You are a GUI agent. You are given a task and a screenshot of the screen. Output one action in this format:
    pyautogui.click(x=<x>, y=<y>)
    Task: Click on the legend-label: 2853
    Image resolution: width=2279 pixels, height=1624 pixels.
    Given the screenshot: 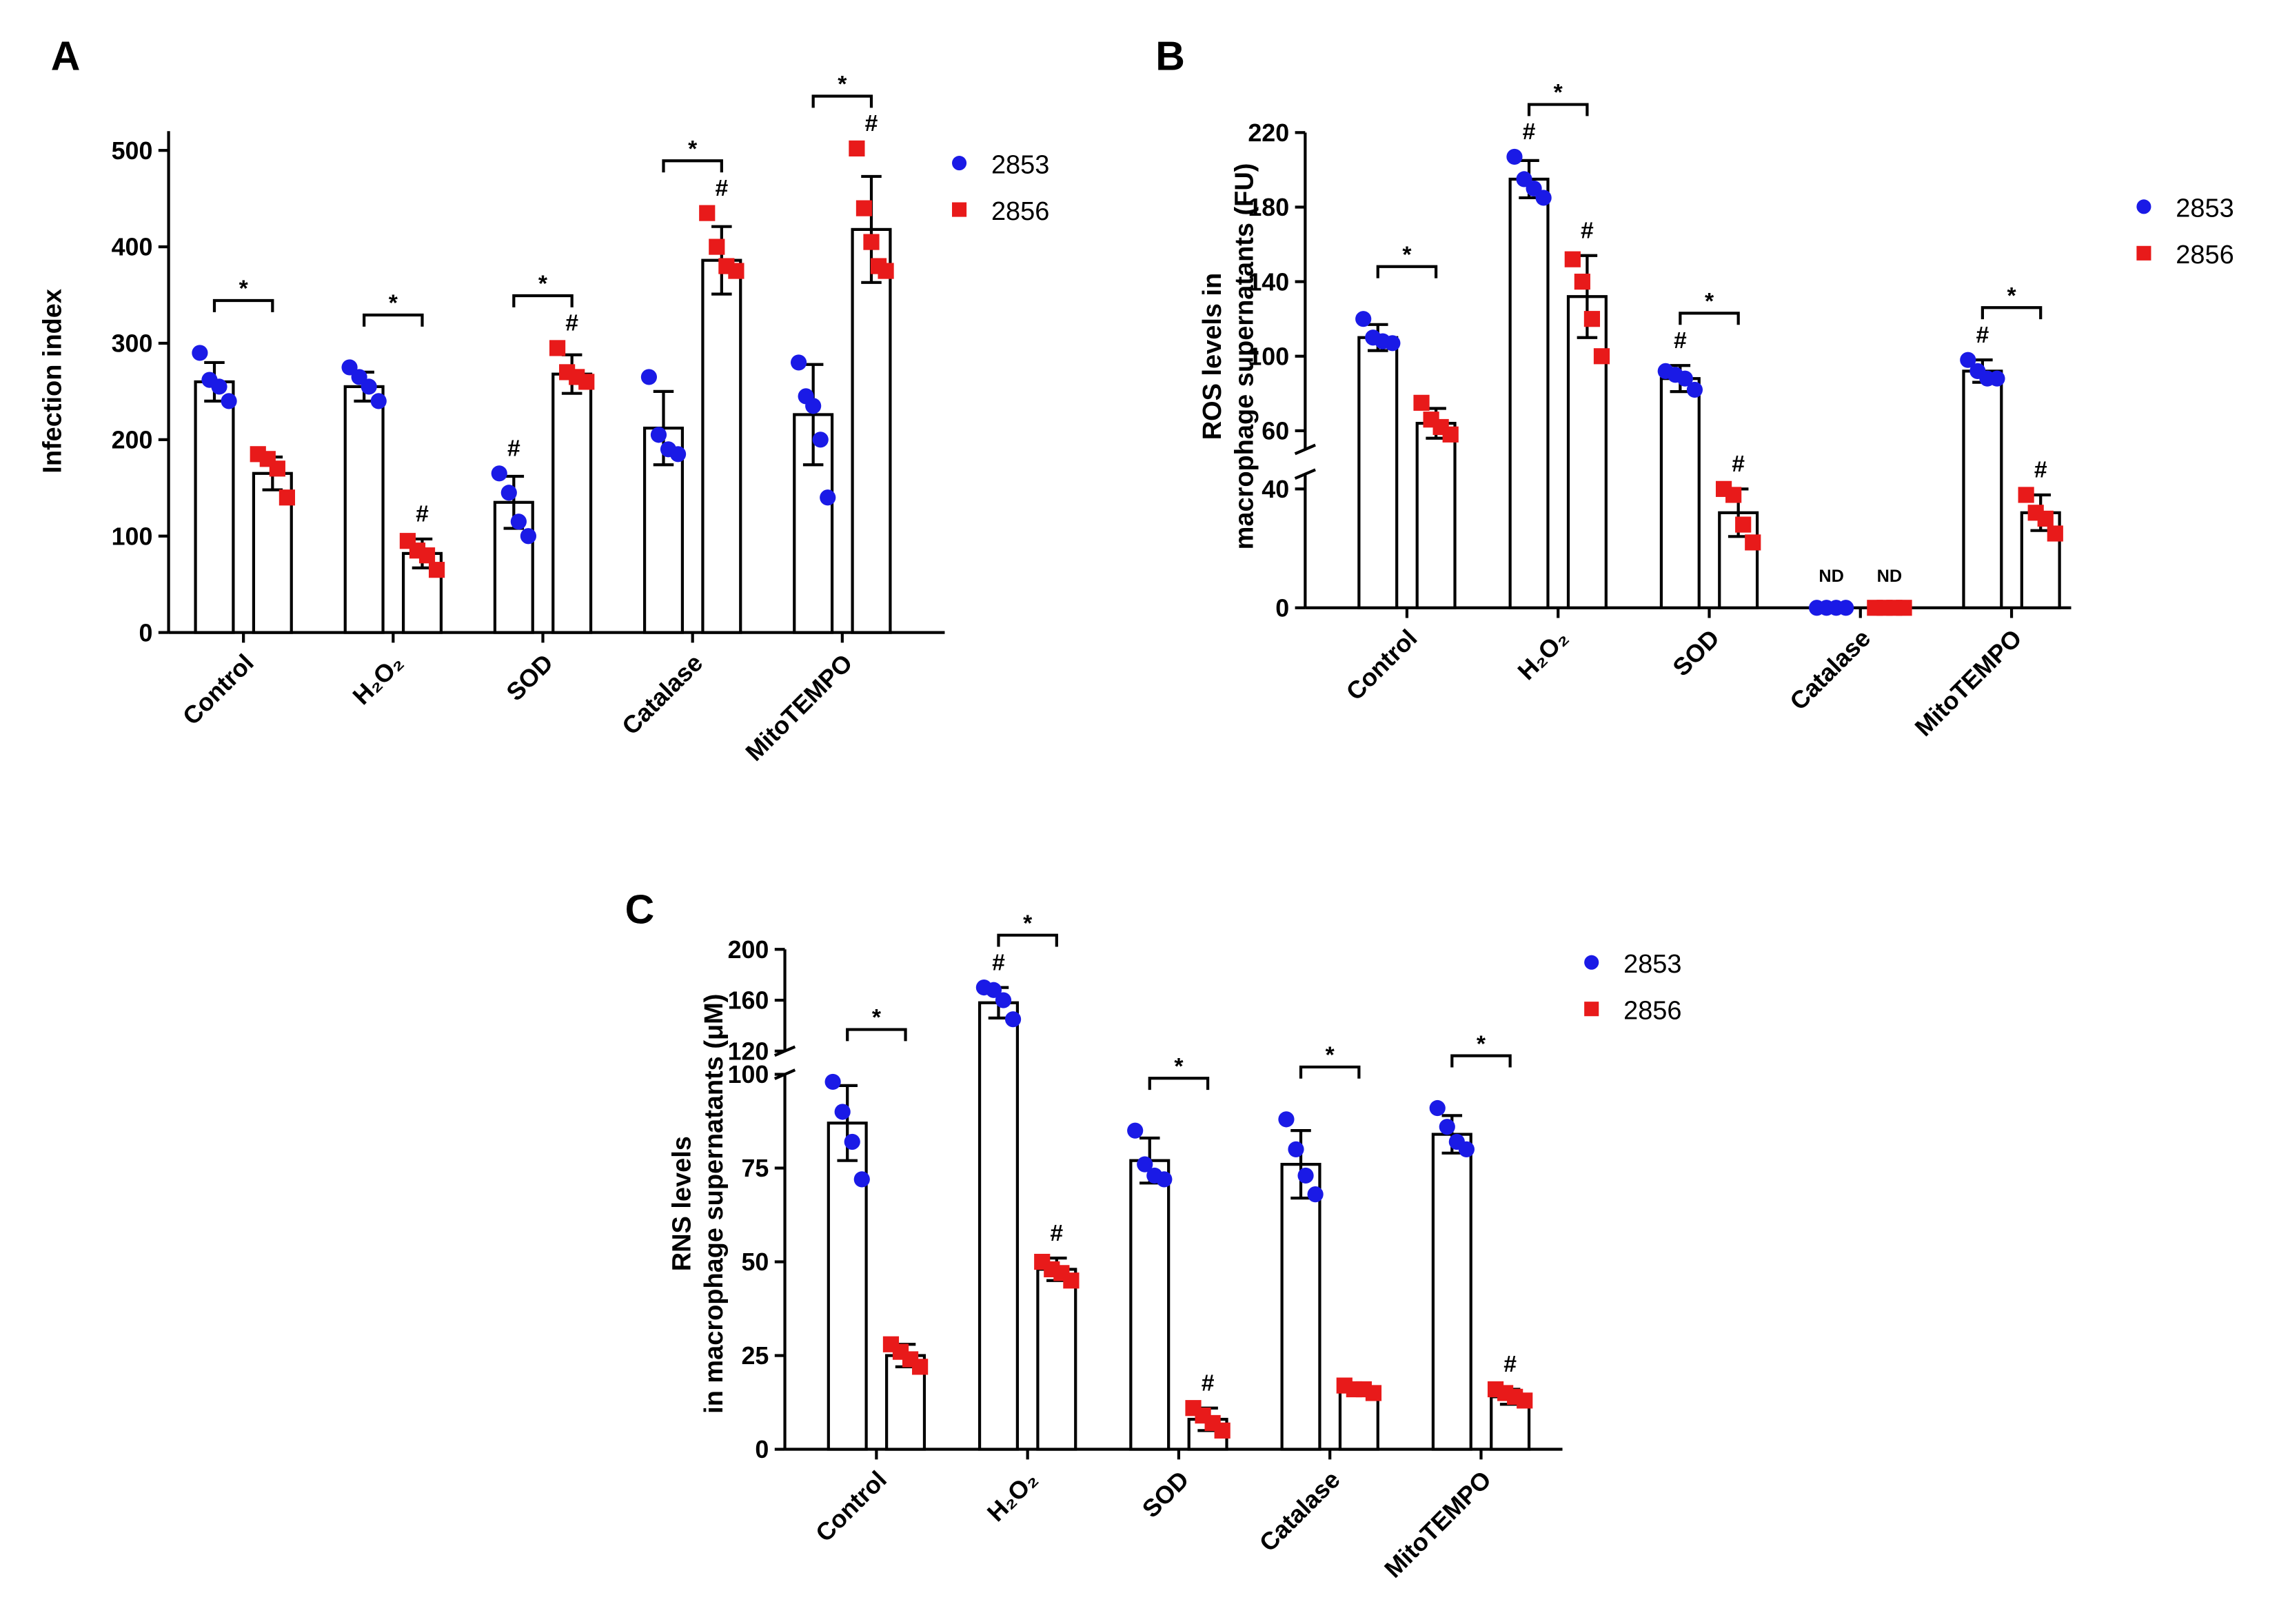 What is the action you would take?
    pyautogui.click(x=1020, y=164)
    